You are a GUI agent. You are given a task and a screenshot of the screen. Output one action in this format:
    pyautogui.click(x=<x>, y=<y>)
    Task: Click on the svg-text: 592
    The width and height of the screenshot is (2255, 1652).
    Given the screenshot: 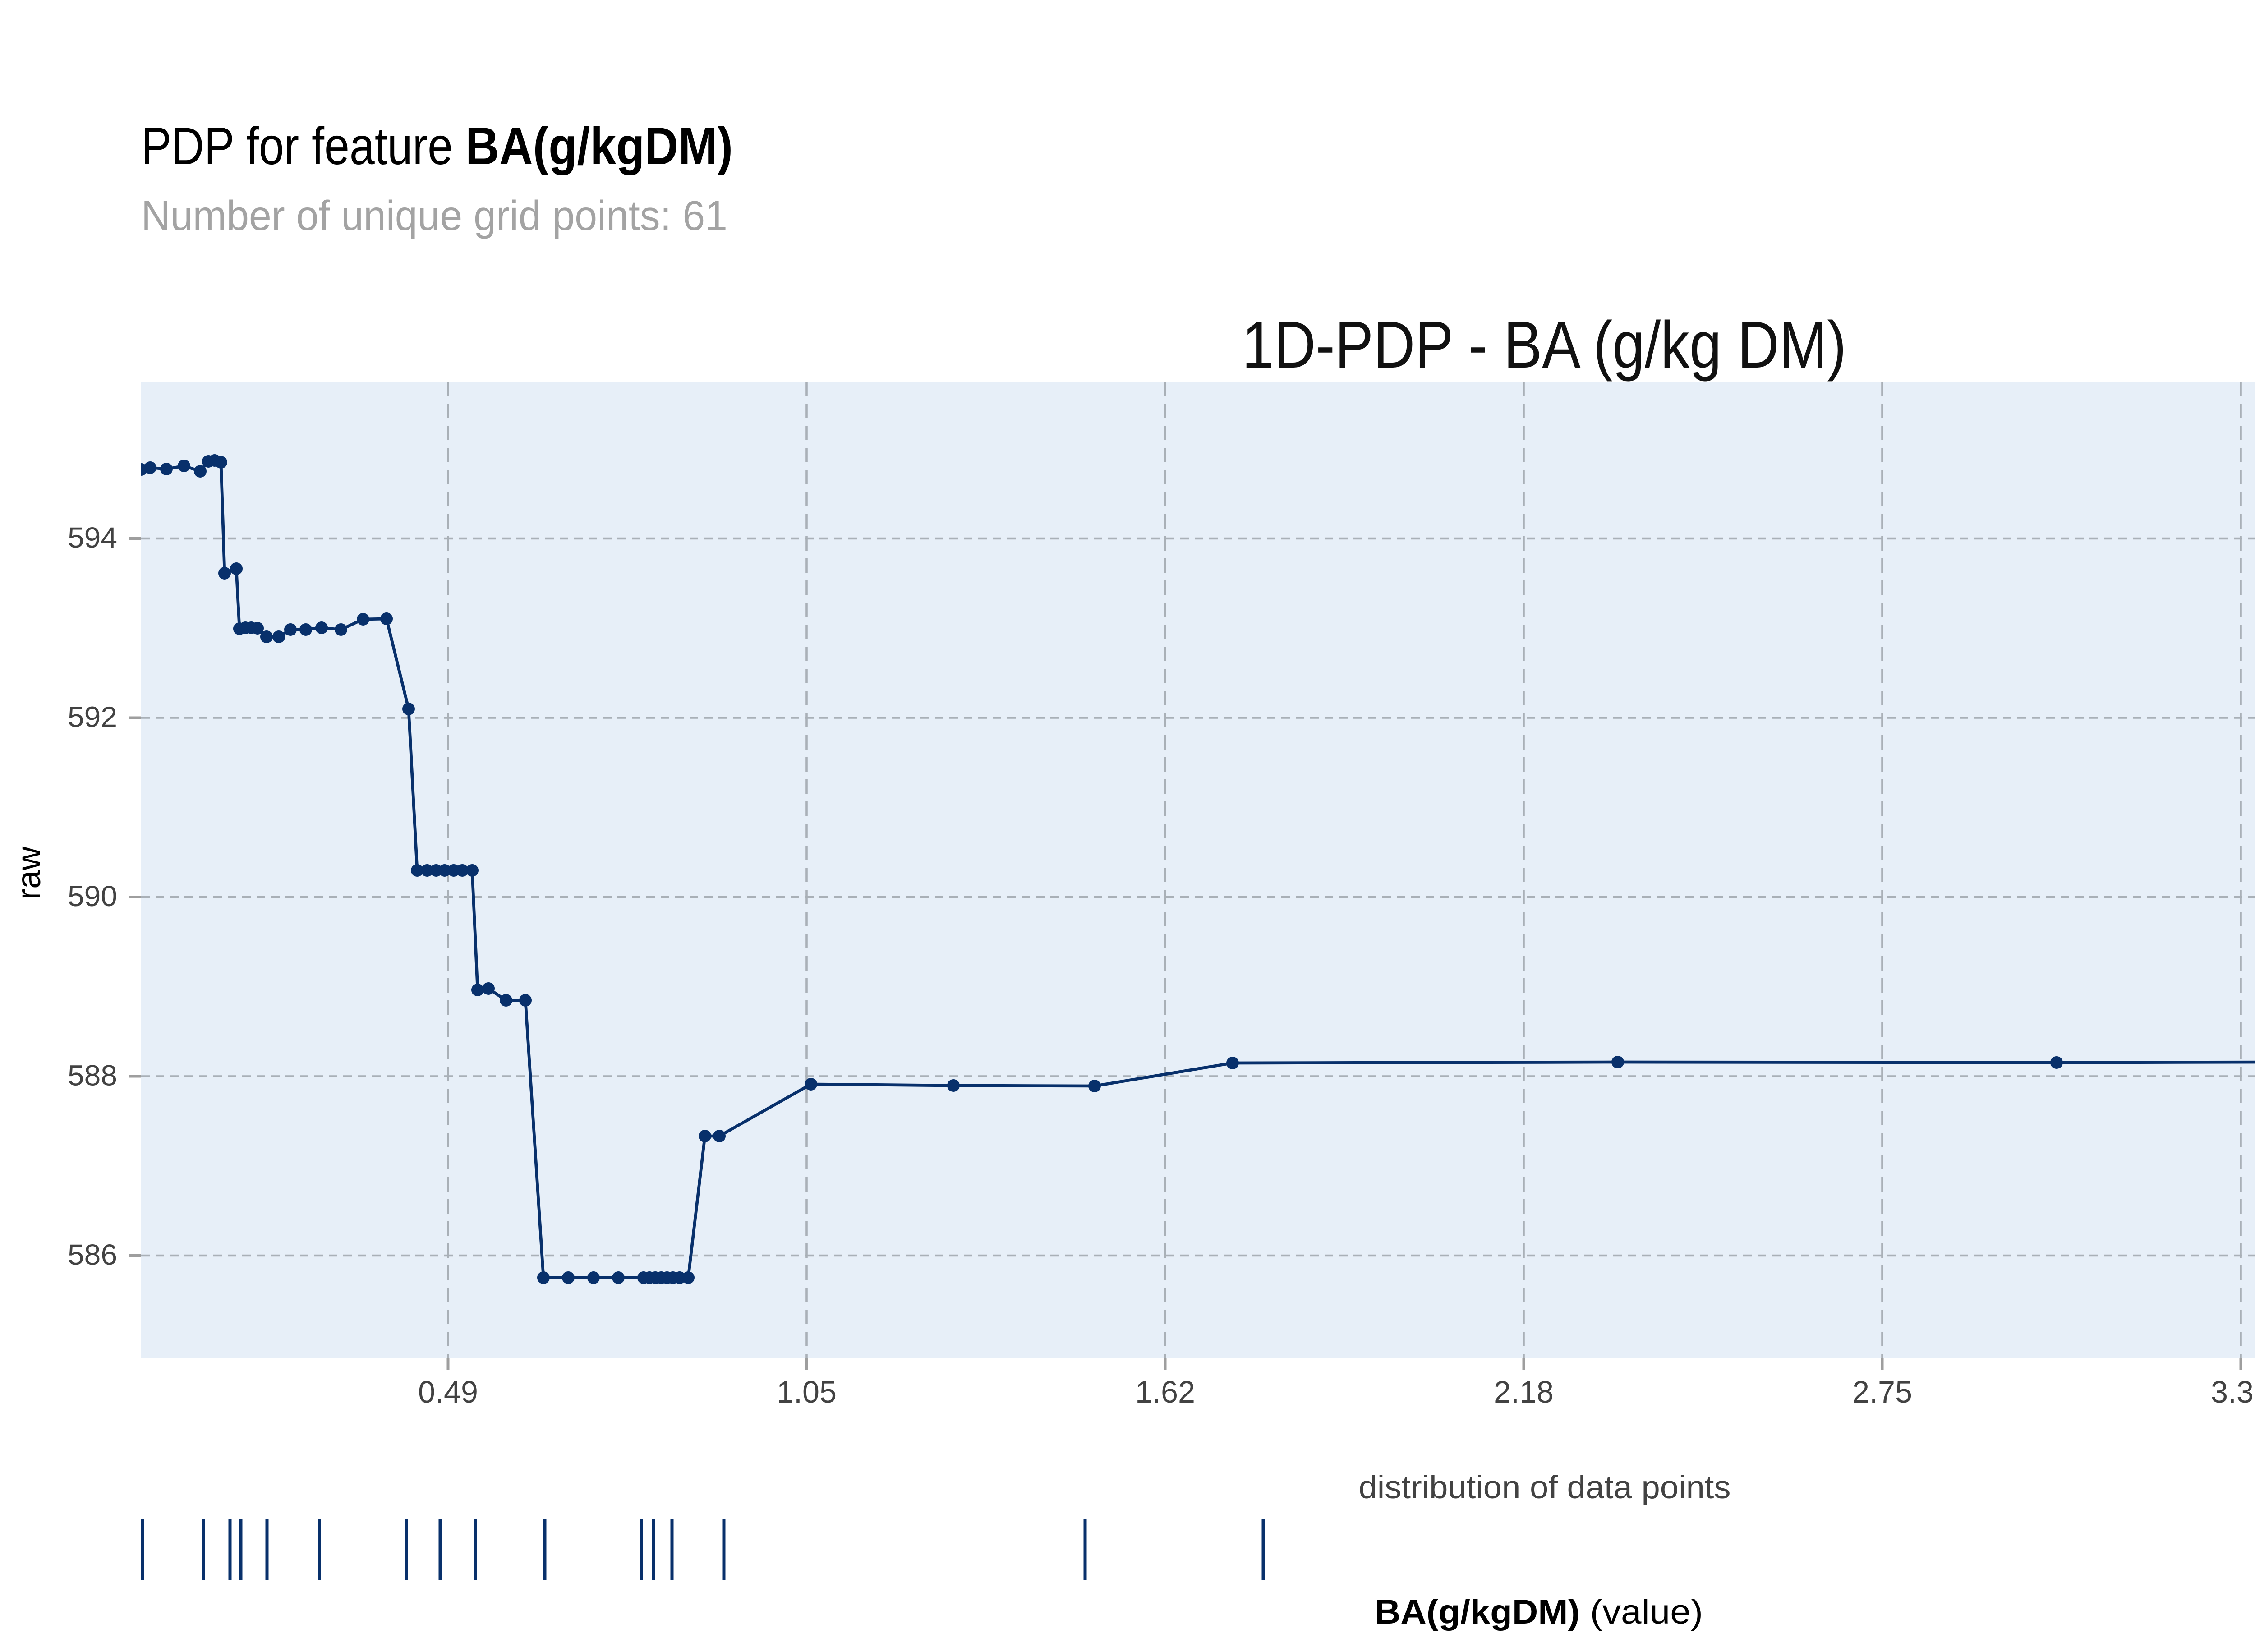 What is the action you would take?
    pyautogui.click(x=92, y=717)
    